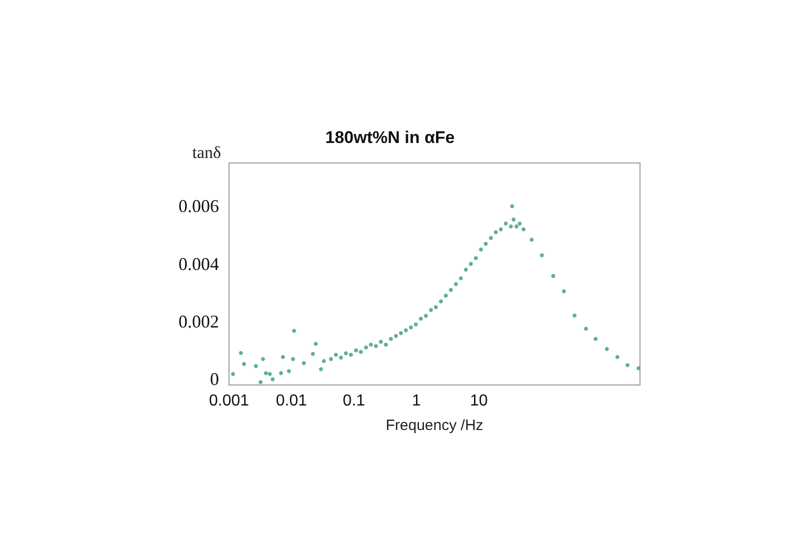 The height and width of the screenshot is (534, 800). What do you see at coordinates (229, 401) in the screenshot?
I see `x-tick-label: 0.001` at bounding box center [229, 401].